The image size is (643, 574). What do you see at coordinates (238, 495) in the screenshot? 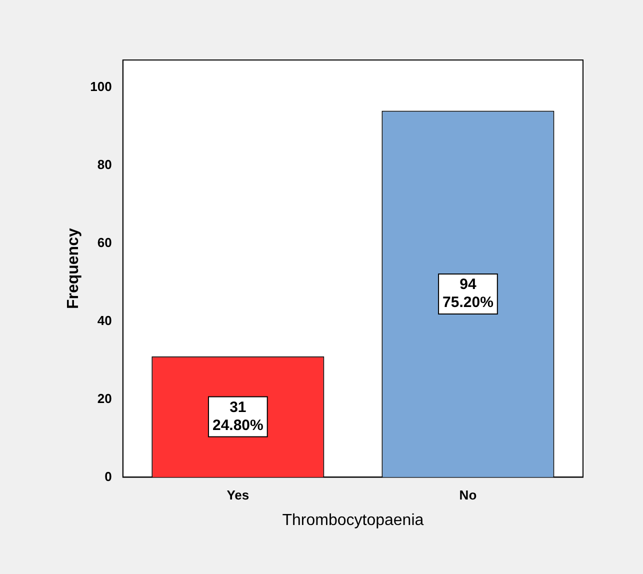
I see `x-tick-label: Yes` at bounding box center [238, 495].